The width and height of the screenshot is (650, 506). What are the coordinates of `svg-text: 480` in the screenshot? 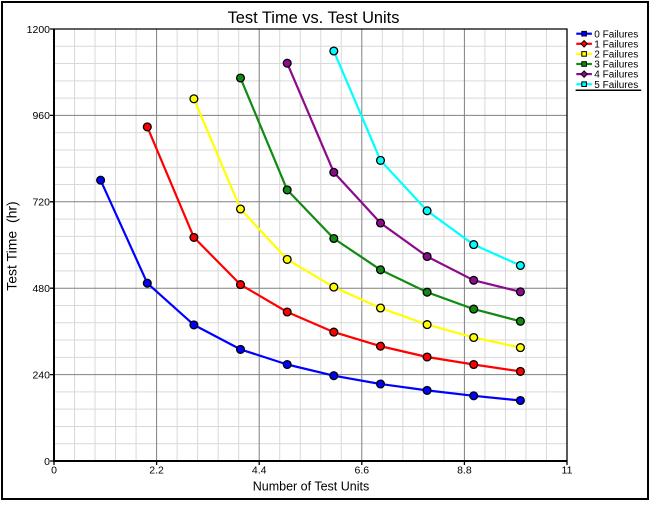 It's located at (41, 289).